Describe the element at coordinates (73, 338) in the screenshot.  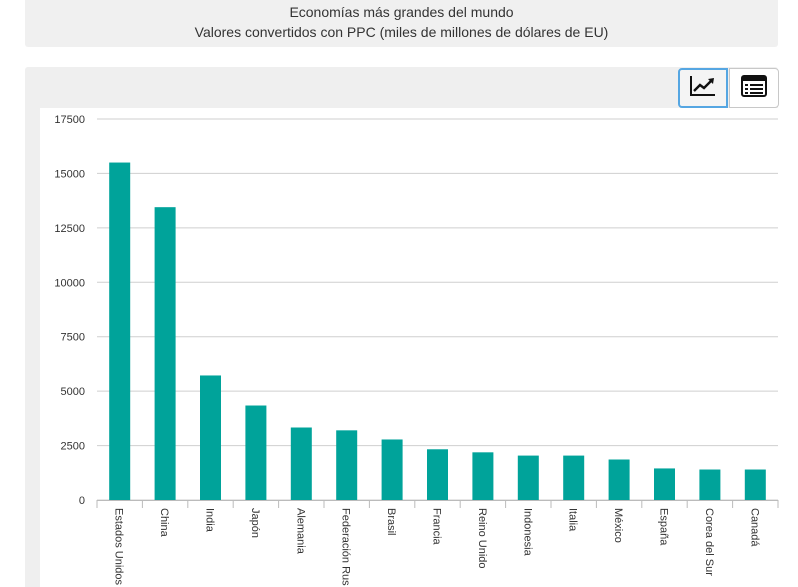
I see `y-tick-label: 7500` at that location.